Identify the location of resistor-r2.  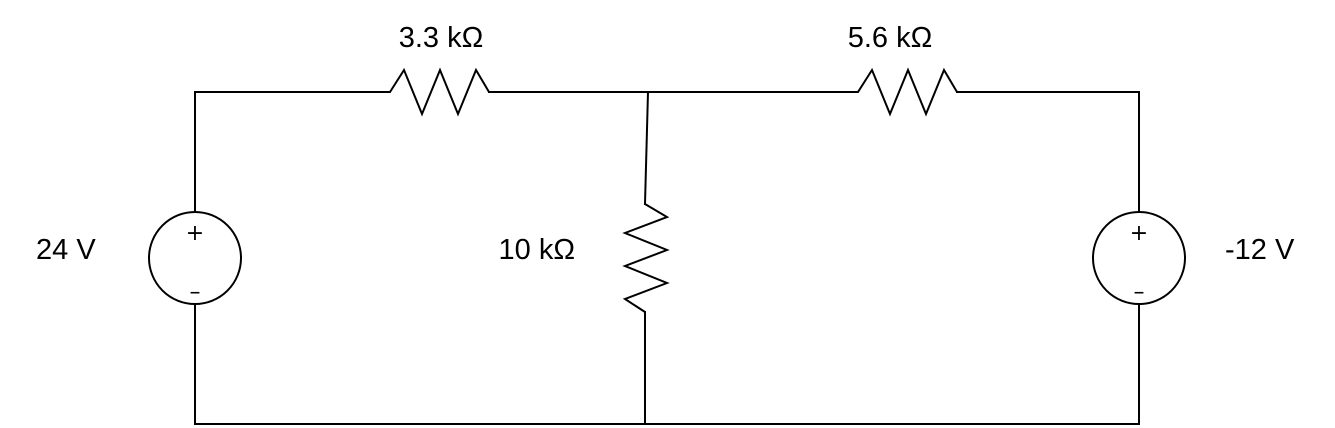
(904, 92).